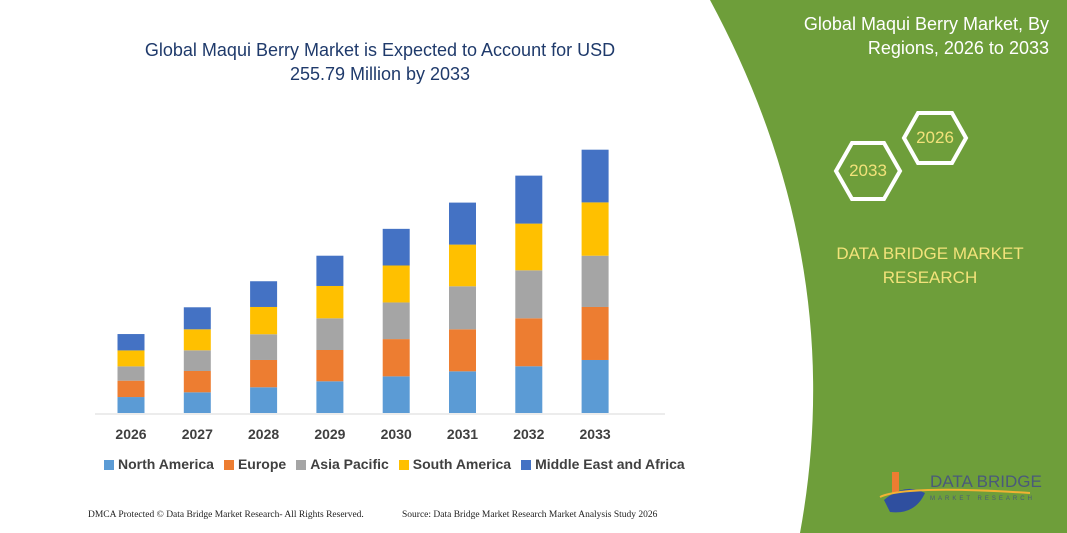 The width and height of the screenshot is (1067, 533). Describe the element at coordinates (131, 434) in the screenshot. I see `x-tick-label: 2026` at that location.